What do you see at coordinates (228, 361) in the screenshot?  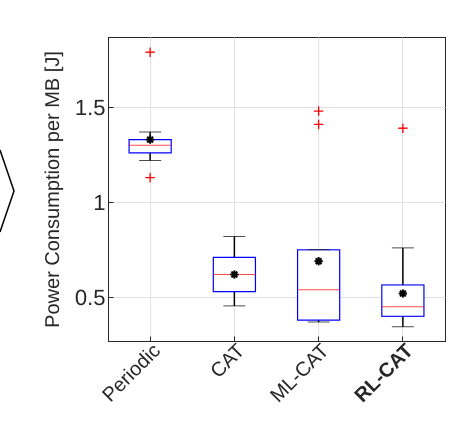 I see `x-tick-label: CAT` at bounding box center [228, 361].